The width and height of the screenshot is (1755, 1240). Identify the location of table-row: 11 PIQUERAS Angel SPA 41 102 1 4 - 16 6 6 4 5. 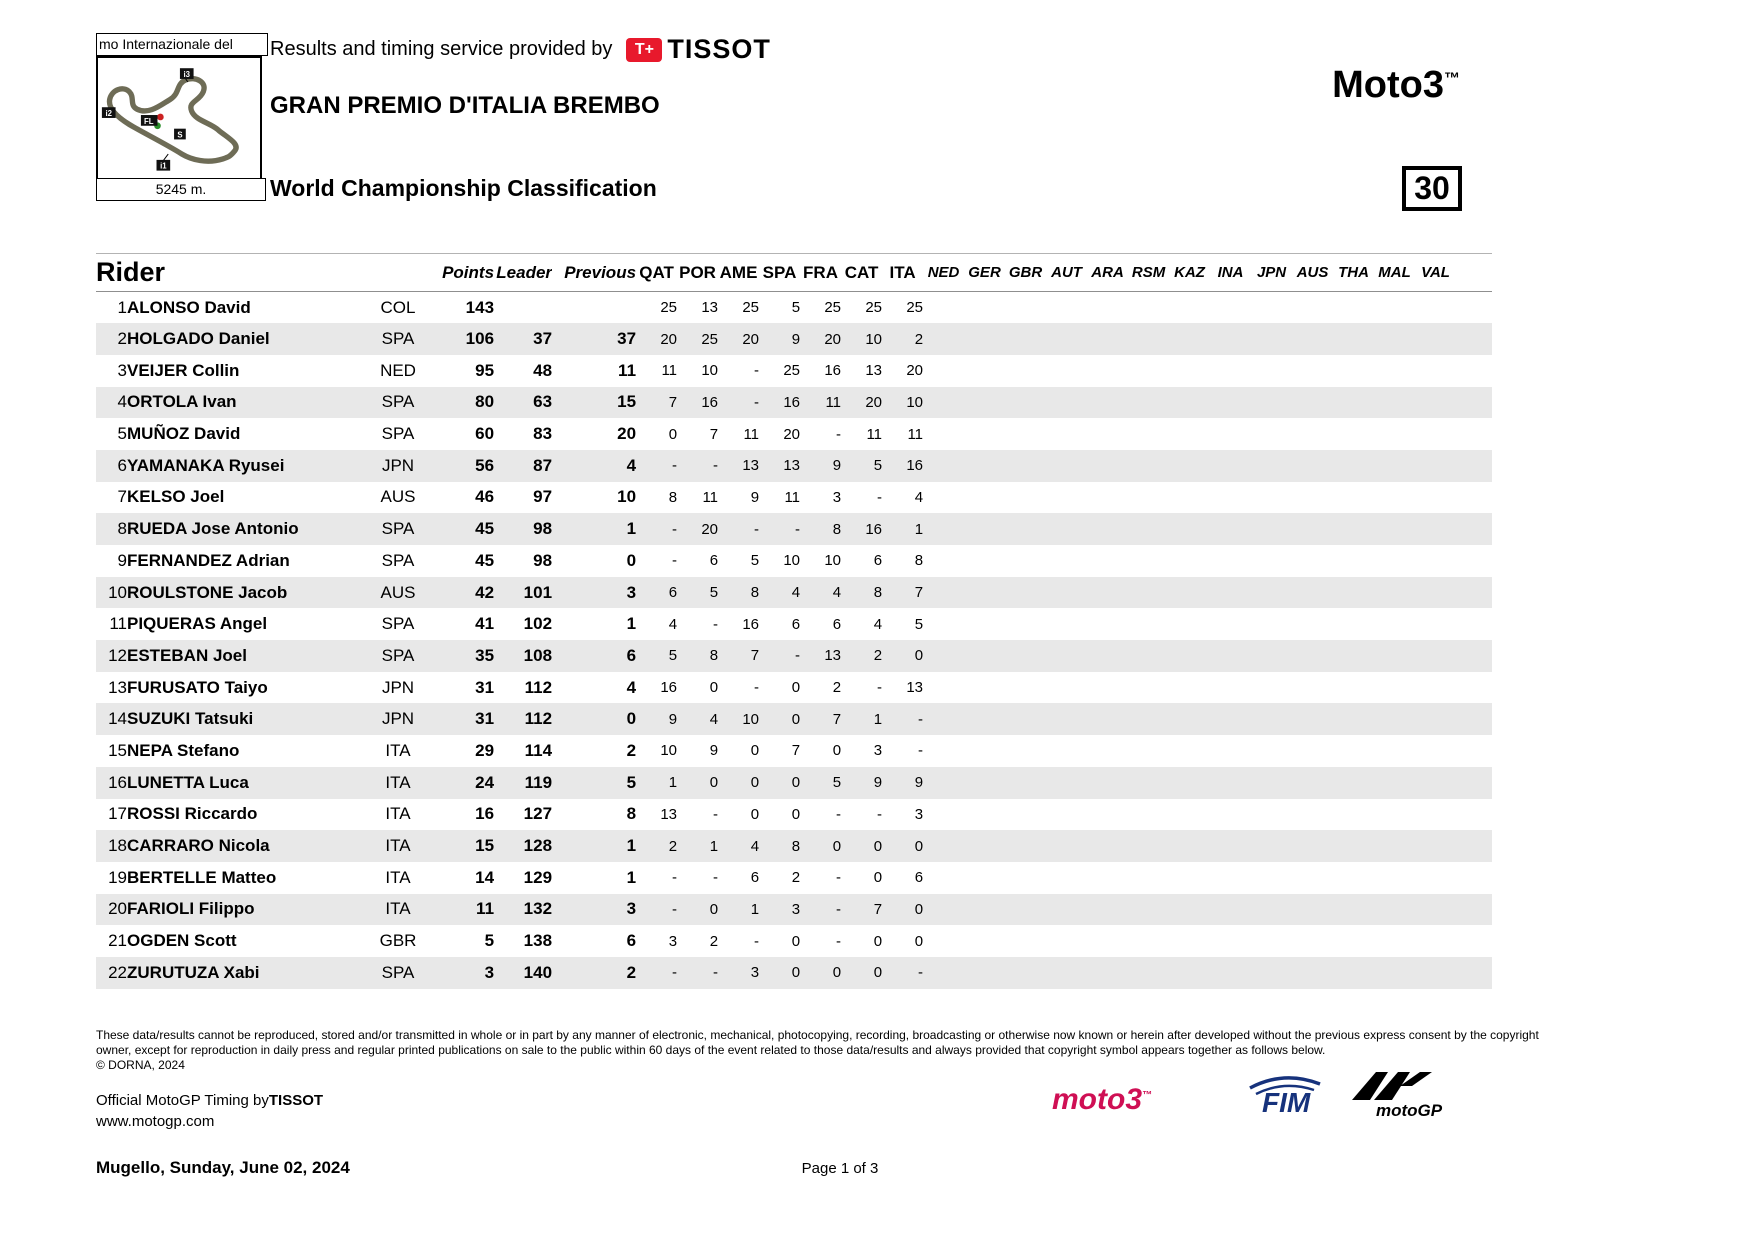
(794, 624).